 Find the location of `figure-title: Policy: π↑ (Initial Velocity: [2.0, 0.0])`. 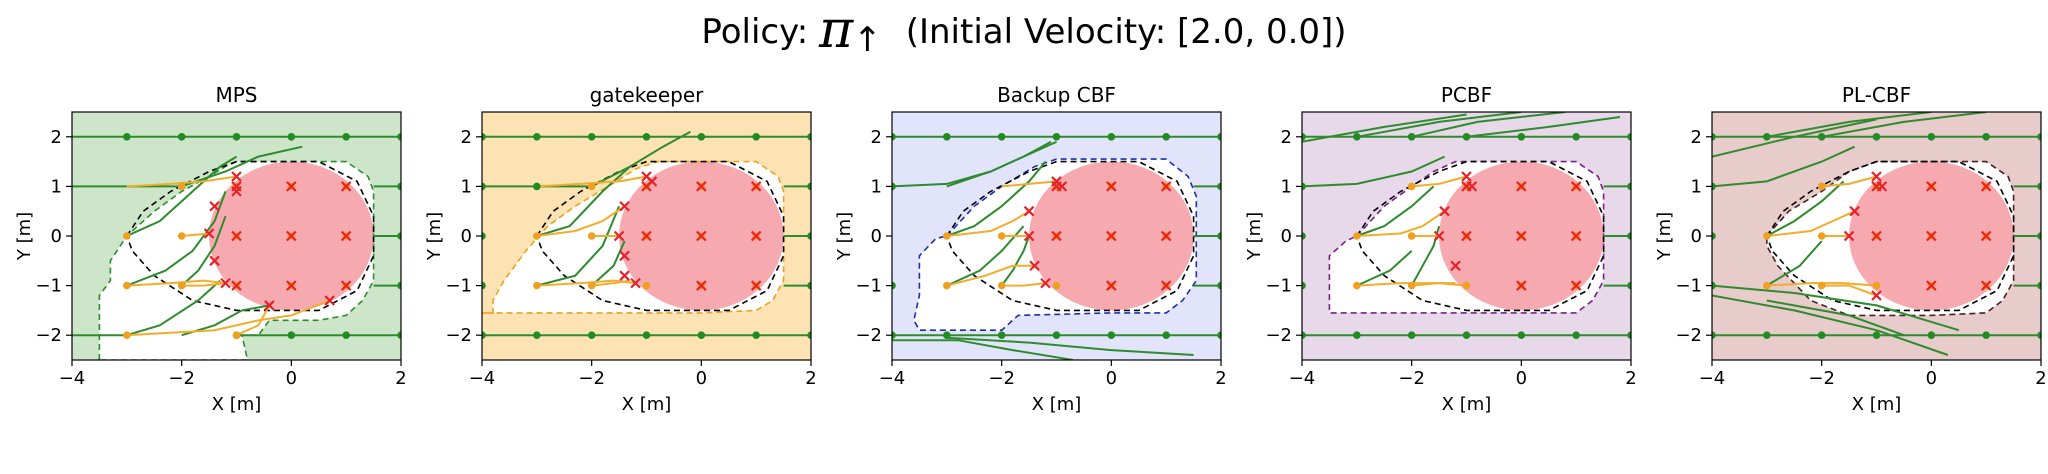

figure-title: Policy: π↑ (Initial Velocity: [2.0, 0.0]) is located at coordinates (1023, 30).